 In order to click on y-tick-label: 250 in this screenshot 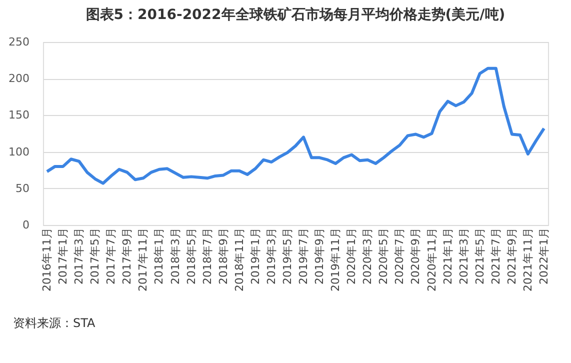, I will do `click(19, 42)`.